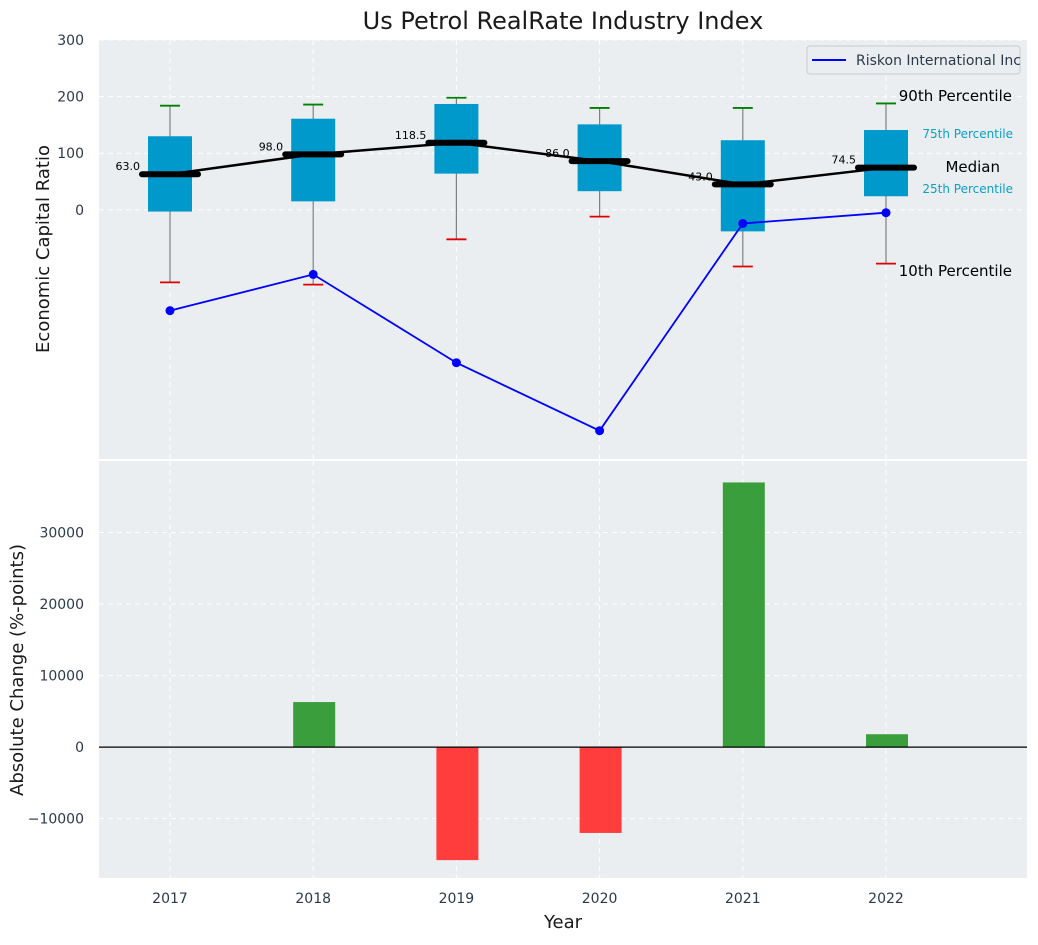  Describe the element at coordinates (313, 899) in the screenshot. I see `x-tick-label-2018: 2018` at that location.